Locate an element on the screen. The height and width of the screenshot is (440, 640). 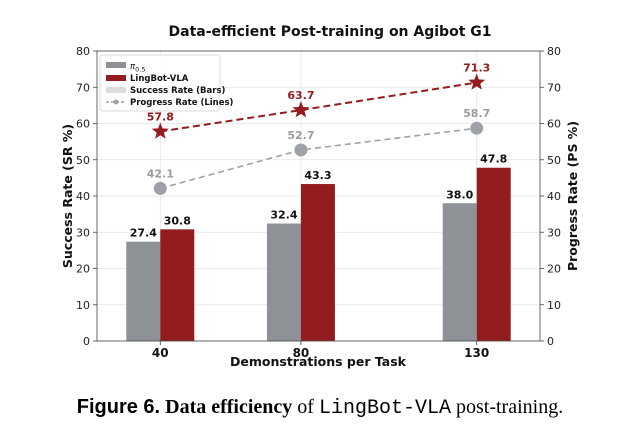
legend-lines: Progress Rate (Lines) is located at coordinates (182, 103).